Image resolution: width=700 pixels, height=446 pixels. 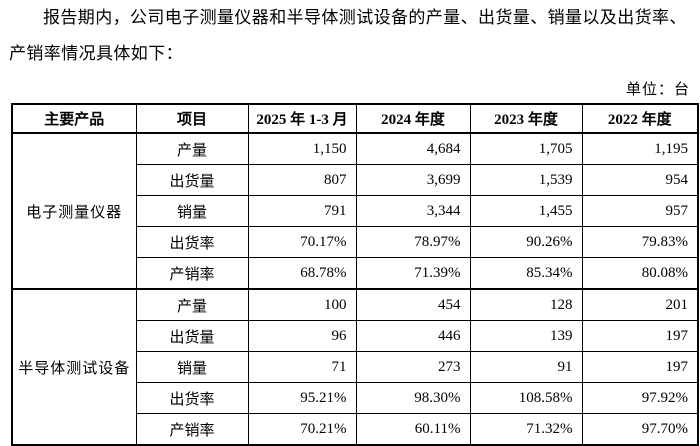 I want to click on value-cell: 71, so click(x=302, y=367).